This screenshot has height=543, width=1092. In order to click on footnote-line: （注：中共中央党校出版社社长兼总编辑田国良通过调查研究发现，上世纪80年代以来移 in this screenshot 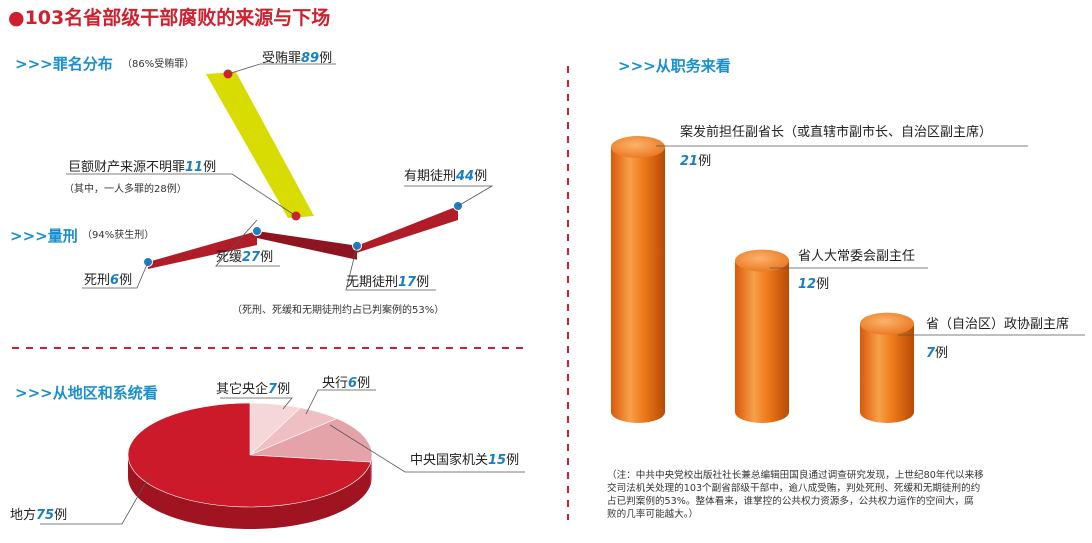, I will do `click(795, 475)`.